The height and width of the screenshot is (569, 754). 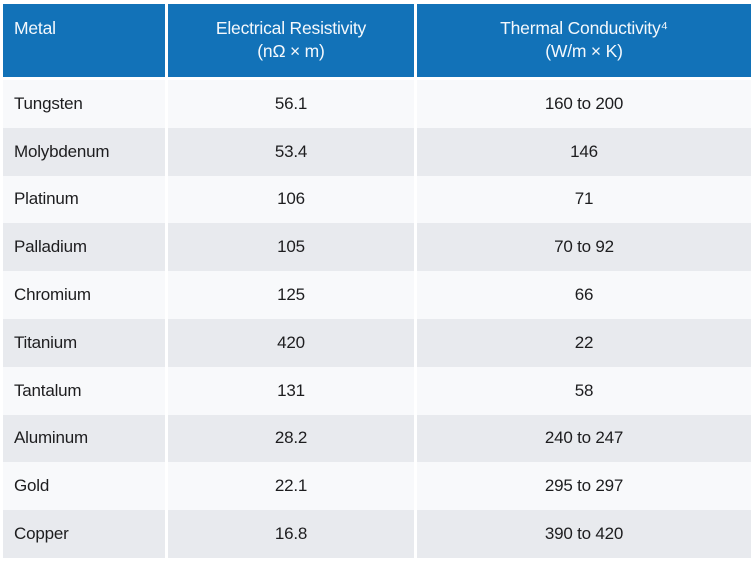 What do you see at coordinates (84, 199) in the screenshot?
I see `metal-cell: Platinum` at bounding box center [84, 199].